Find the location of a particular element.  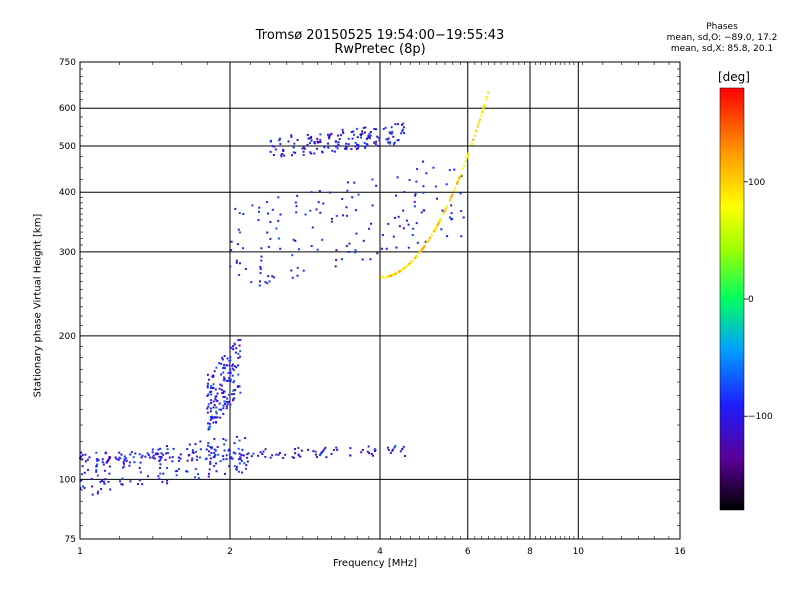

x-tick-label: 10 is located at coordinates (579, 552).